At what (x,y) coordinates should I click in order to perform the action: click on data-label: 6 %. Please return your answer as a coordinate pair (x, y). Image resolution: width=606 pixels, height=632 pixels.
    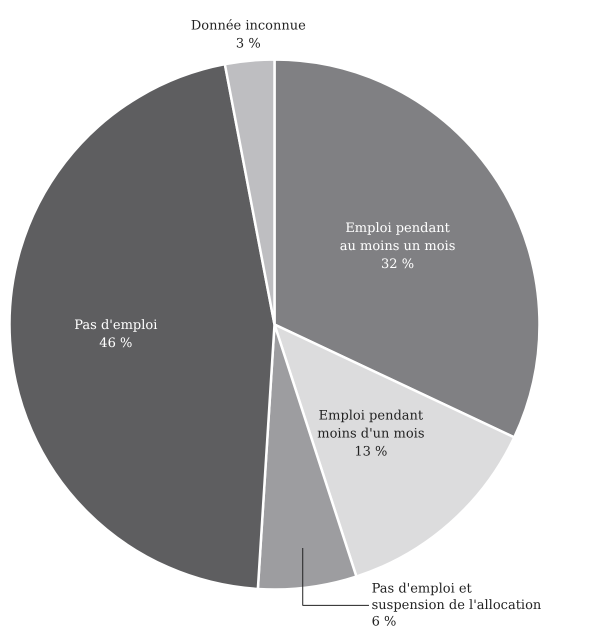
    Looking at the image, I should click on (384, 622).